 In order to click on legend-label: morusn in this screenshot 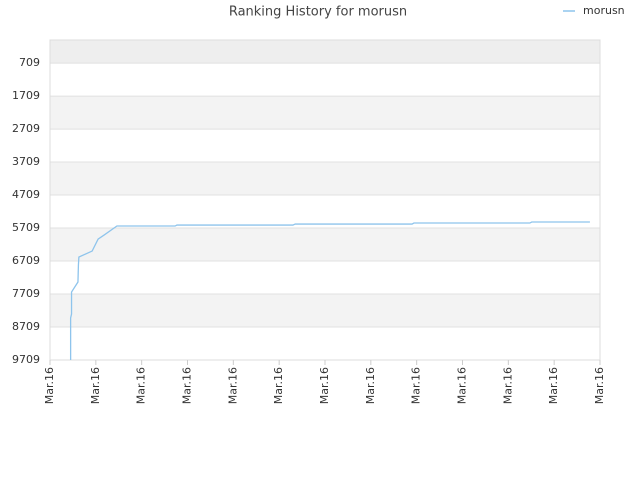, I will do `click(604, 10)`.